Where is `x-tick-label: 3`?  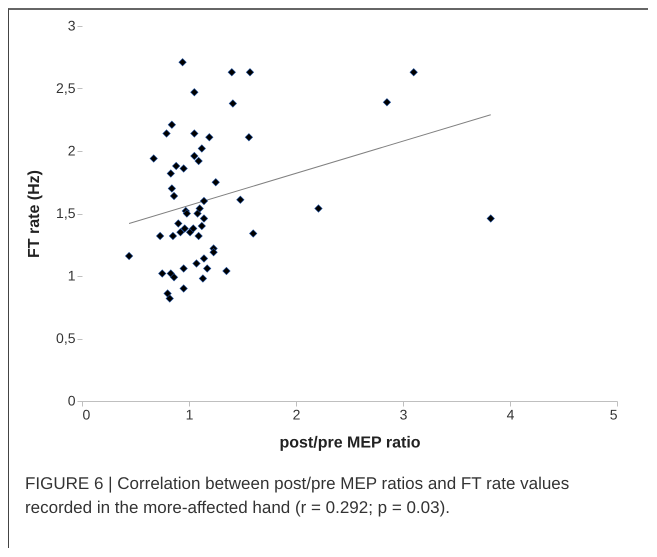 x-tick-label: 3 is located at coordinates (404, 414).